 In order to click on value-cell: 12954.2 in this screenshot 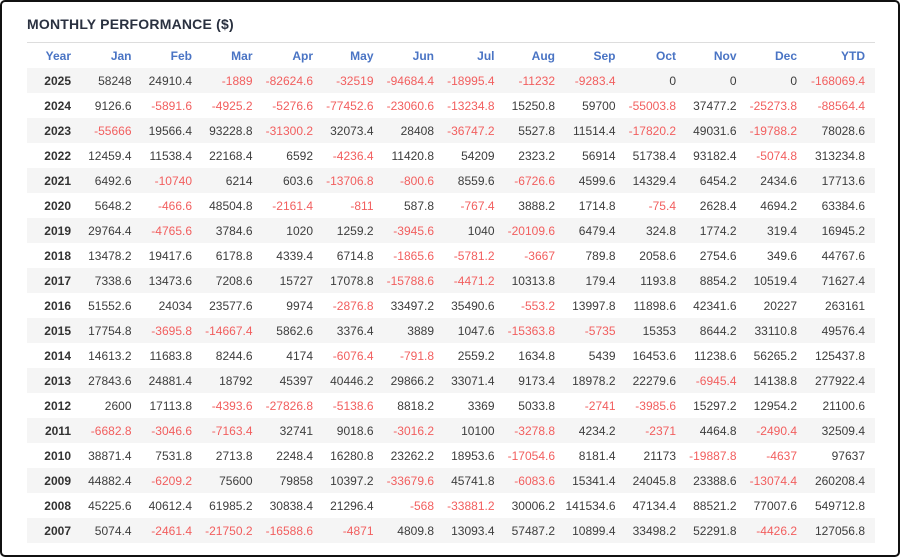, I will do `click(775, 405)`.